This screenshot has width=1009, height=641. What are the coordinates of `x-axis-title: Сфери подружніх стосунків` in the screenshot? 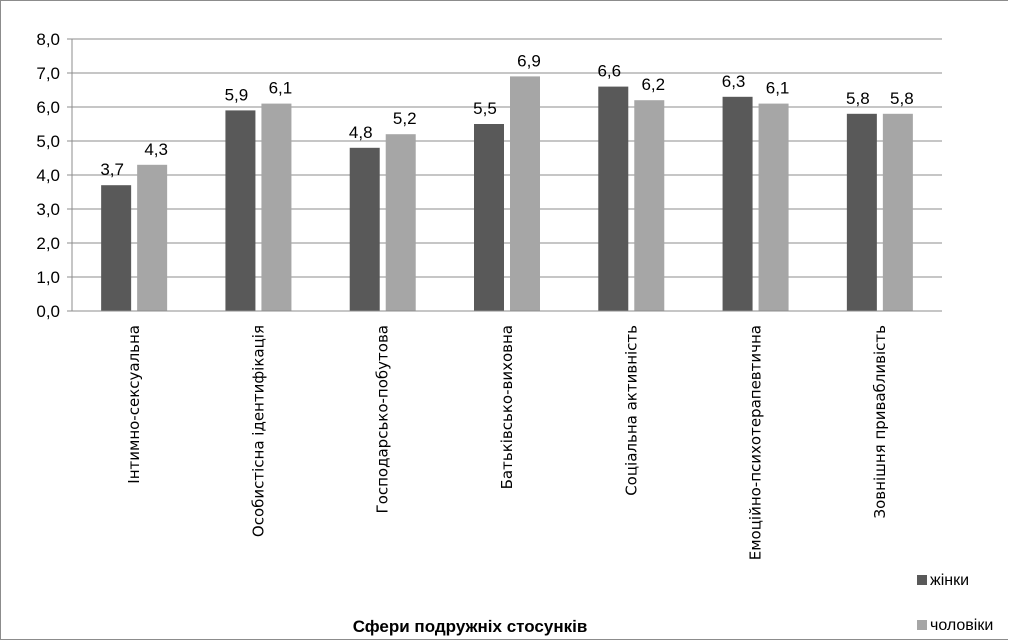 It's located at (470, 626).